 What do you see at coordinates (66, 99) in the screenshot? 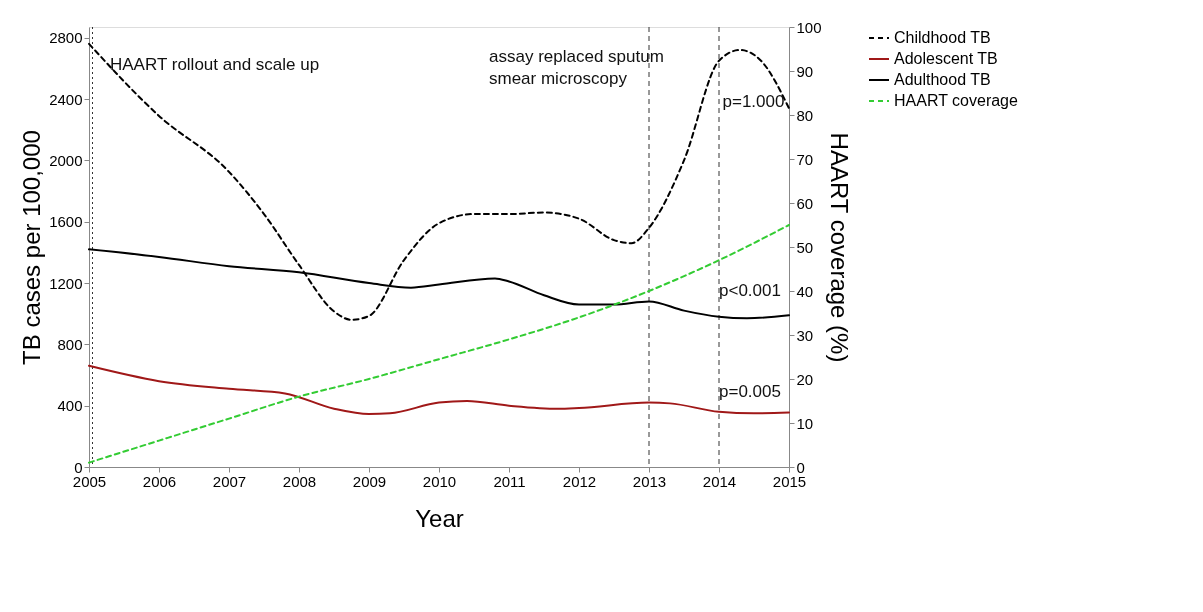
I see `y-tick-label: 2400` at bounding box center [66, 99].